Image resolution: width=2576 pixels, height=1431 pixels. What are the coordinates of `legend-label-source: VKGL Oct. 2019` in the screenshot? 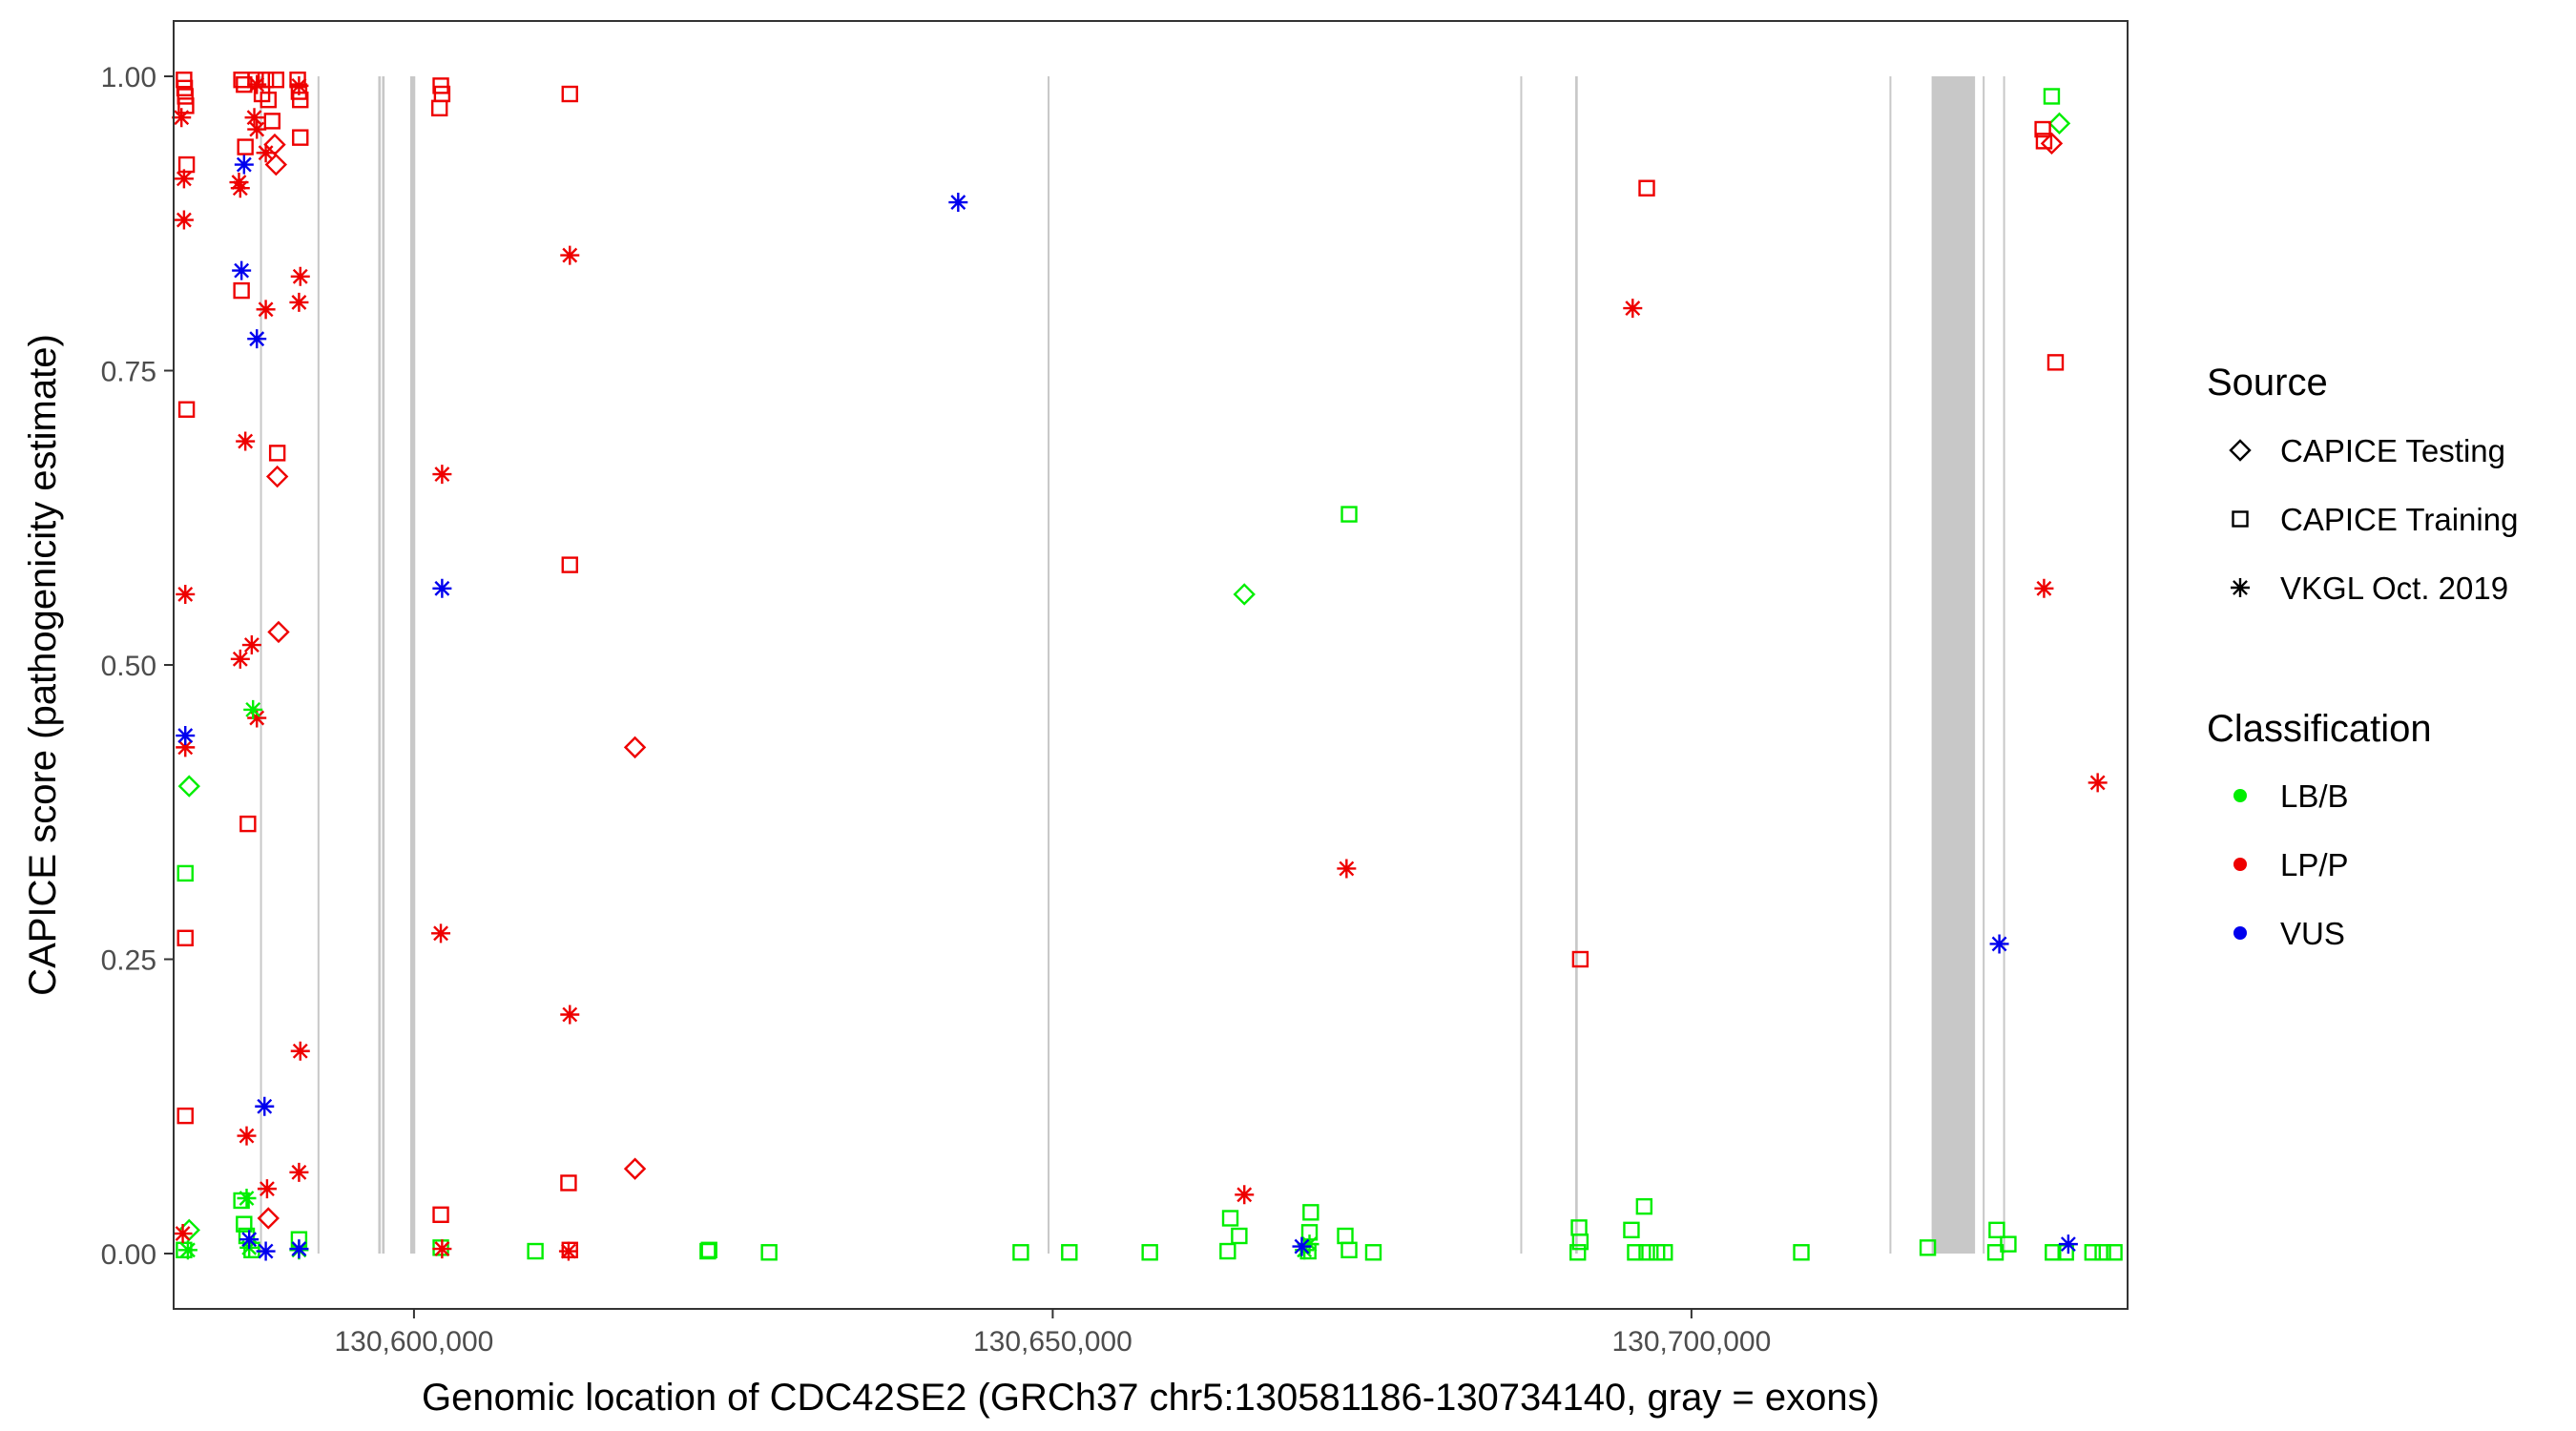 It's located at (2394, 588).